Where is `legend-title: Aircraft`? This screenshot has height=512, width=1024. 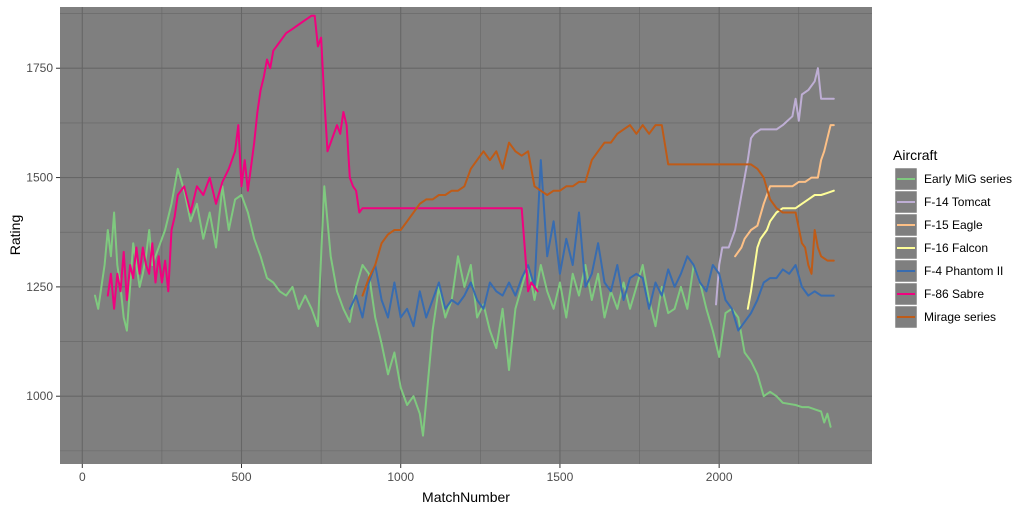
legend-title: Aircraft is located at coordinates (915, 155).